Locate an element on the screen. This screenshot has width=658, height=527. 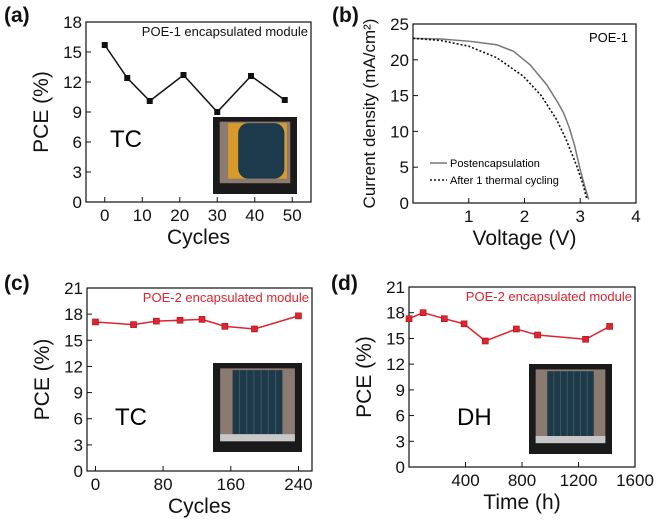
panel-label: (c) is located at coordinates (17, 283).